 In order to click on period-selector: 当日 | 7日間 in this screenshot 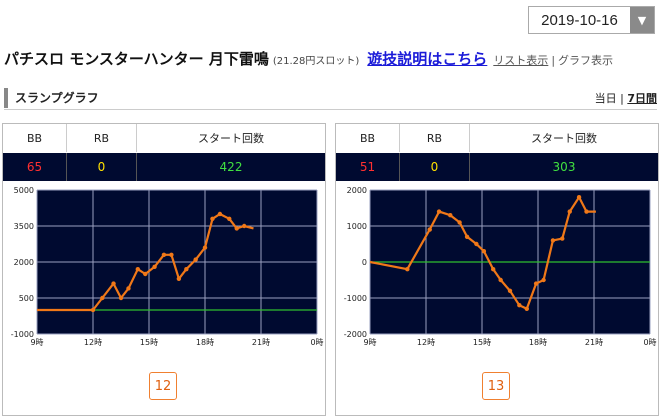, I will do `click(626, 98)`.